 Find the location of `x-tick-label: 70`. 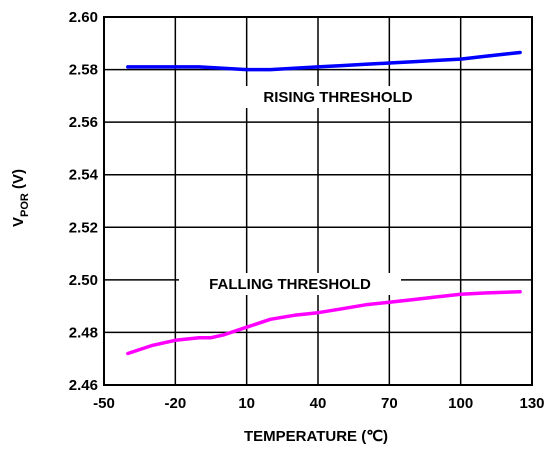

x-tick-label: 70 is located at coordinates (389, 403).